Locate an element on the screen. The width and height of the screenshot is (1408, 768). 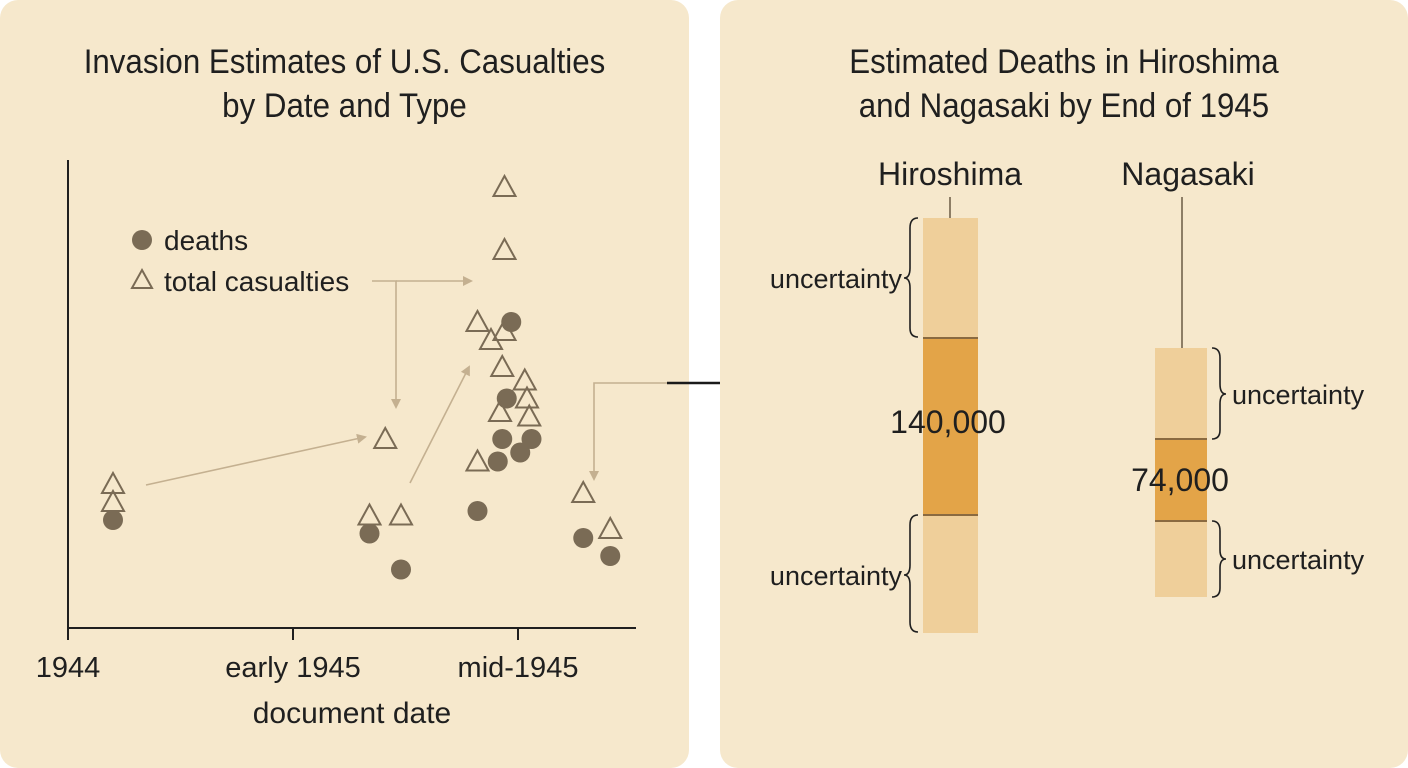
hiroshima-upper-uncertainty-band is located at coordinates (950, 278).